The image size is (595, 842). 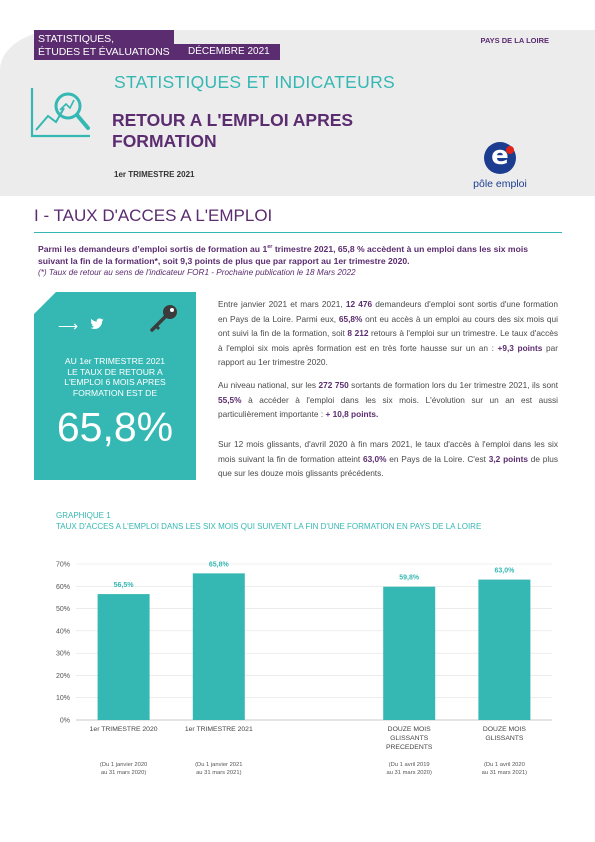 What do you see at coordinates (218, 765) in the screenshot?
I see `x-period-label: (Du 1 janvier 2021` at bounding box center [218, 765].